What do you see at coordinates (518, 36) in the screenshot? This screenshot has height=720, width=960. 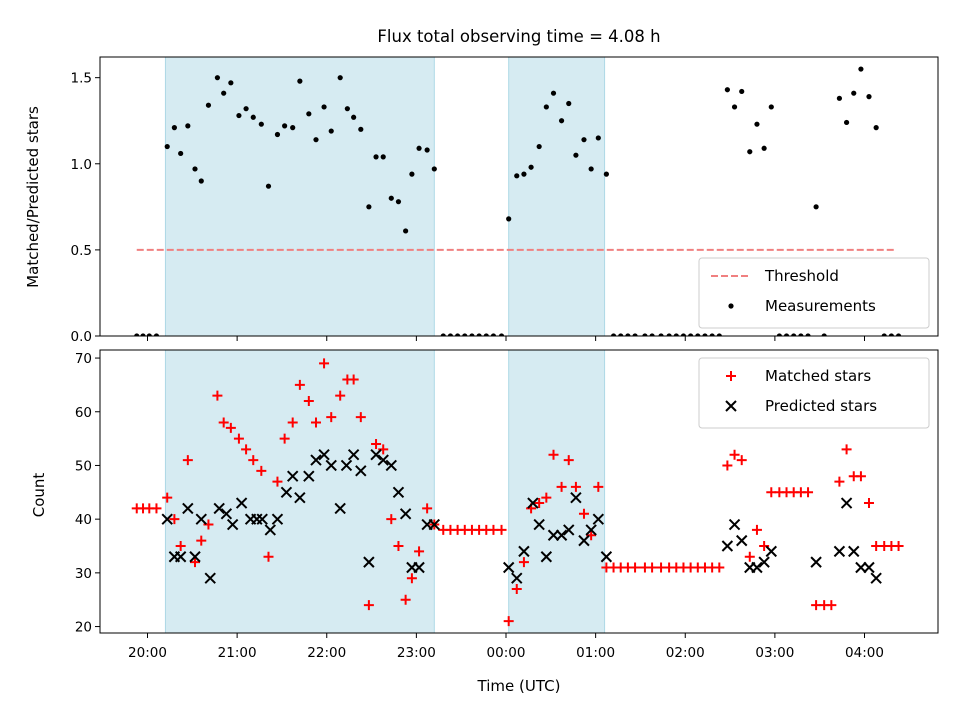 I see `chart-title: Flux total observing time = 4.08 h` at bounding box center [518, 36].